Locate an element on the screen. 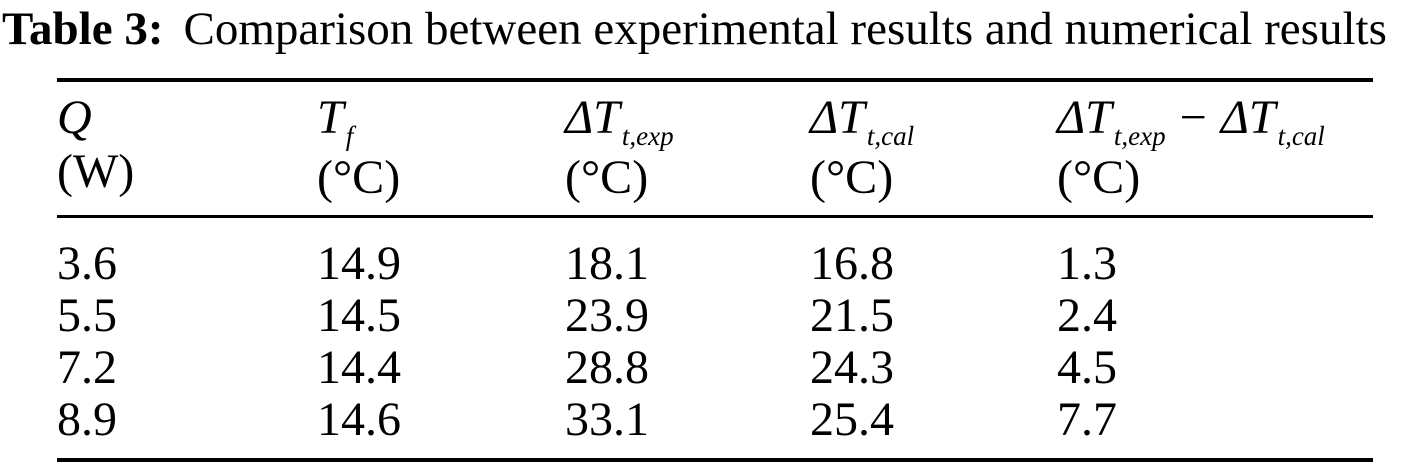 The width and height of the screenshot is (1421, 462). unit-w: (W) is located at coordinates (96, 171).